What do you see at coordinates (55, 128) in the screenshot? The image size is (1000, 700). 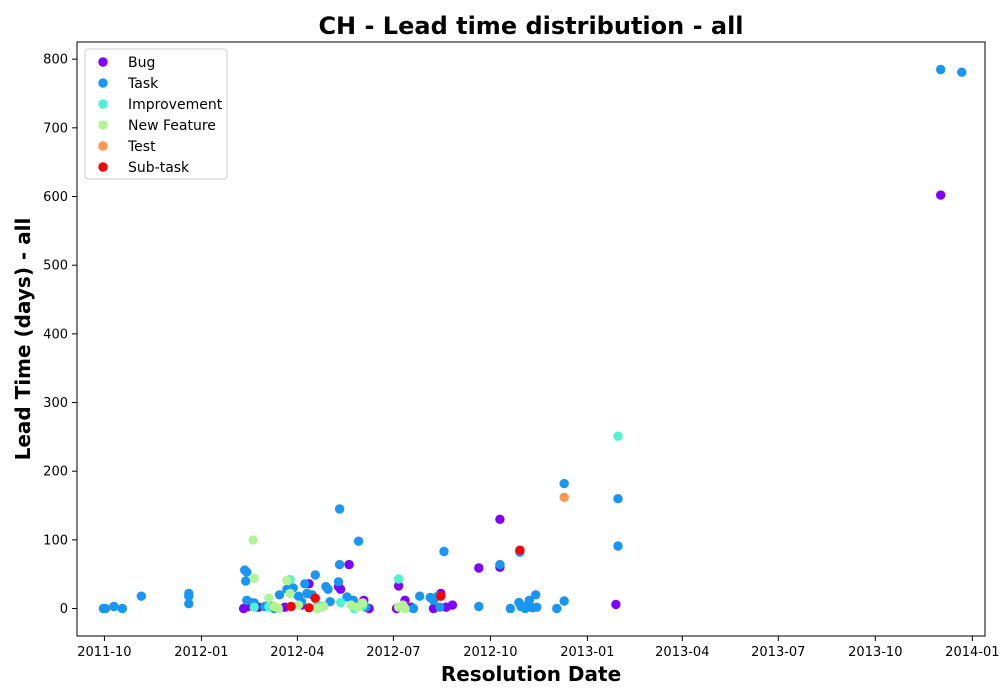 I see `y-tick-label: 700` at bounding box center [55, 128].